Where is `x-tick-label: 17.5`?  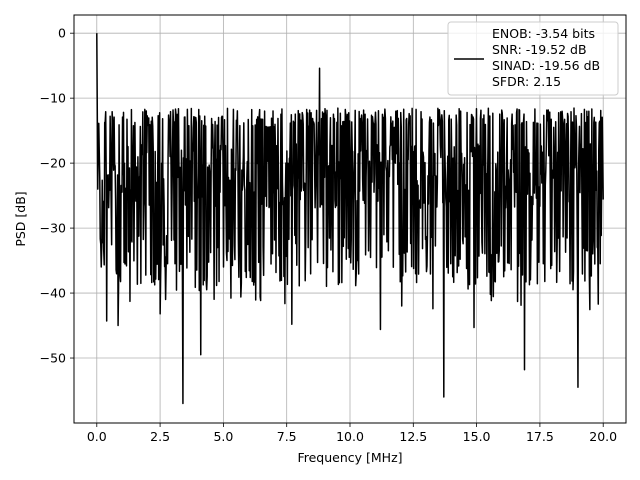 x-tick-label: 17.5 is located at coordinates (540, 436).